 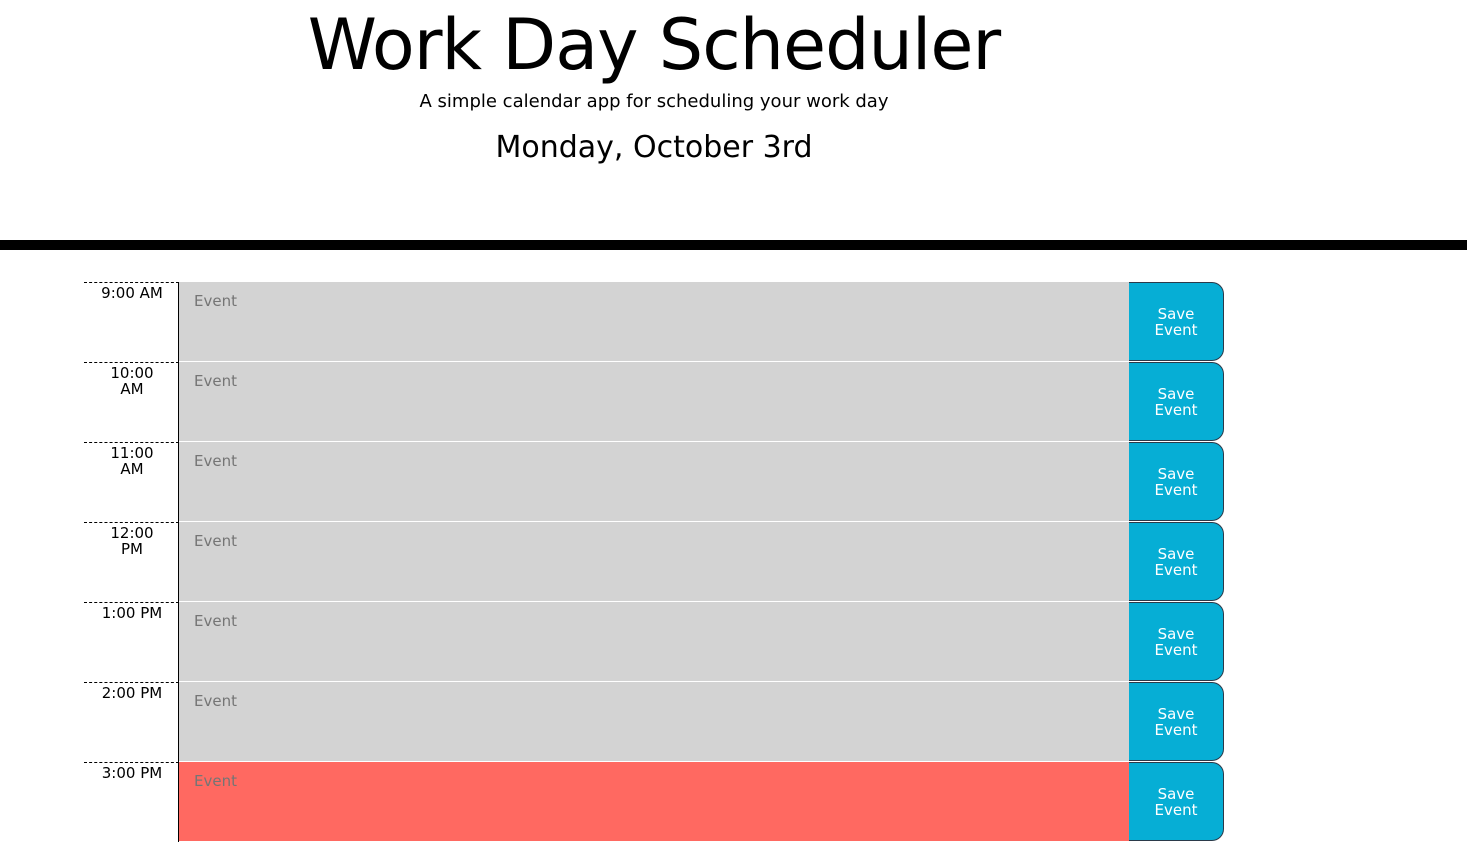 I want to click on hour-label: 1:00 PM, so click(x=131, y=642).